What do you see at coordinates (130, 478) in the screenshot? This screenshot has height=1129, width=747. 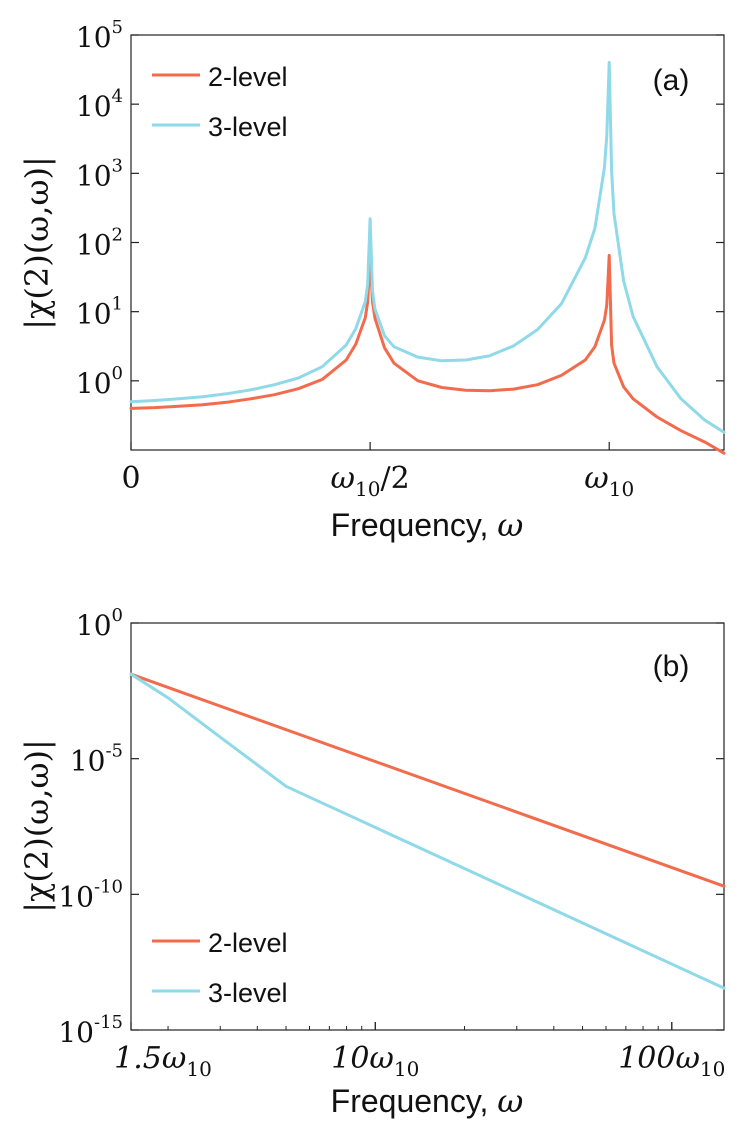 I see `x-tick-label-a: 0` at bounding box center [130, 478].